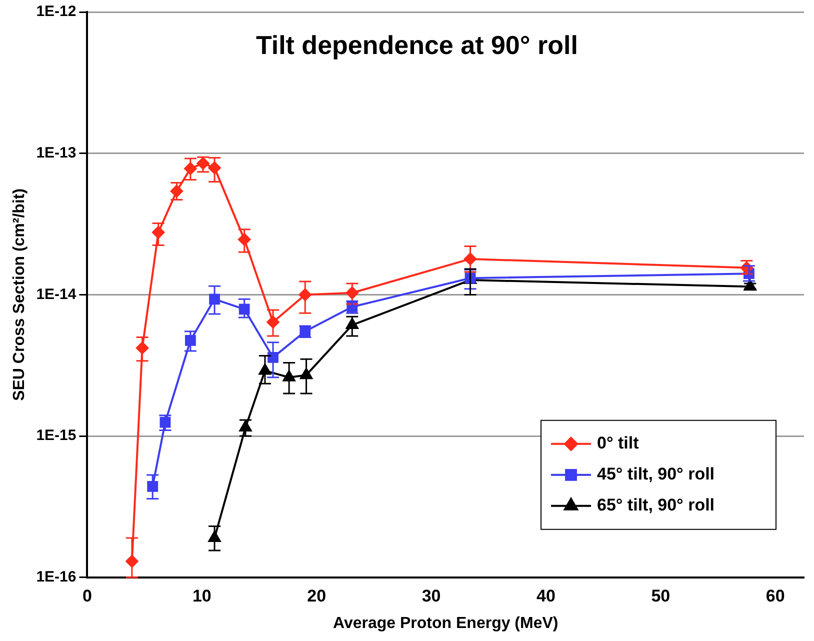 This screenshot has width=814, height=641. Describe the element at coordinates (660, 596) in the screenshot. I see `x-tick-label: 50` at that location.